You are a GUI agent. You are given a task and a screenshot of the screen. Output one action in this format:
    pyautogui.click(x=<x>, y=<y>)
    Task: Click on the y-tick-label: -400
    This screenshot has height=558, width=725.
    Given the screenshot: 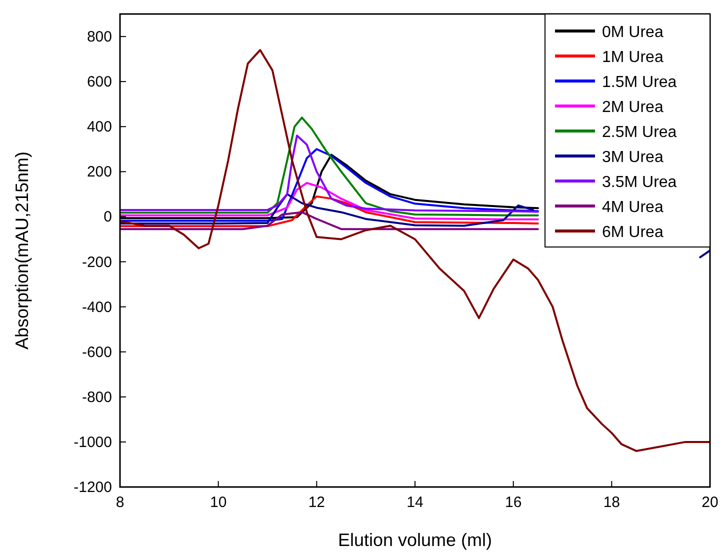 What is the action you would take?
    pyautogui.click(x=97, y=307)
    